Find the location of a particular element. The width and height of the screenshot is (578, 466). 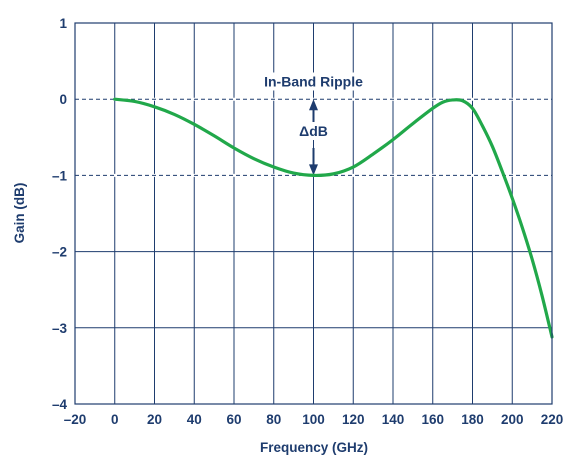

x-tick-label: 100 is located at coordinates (313, 419).